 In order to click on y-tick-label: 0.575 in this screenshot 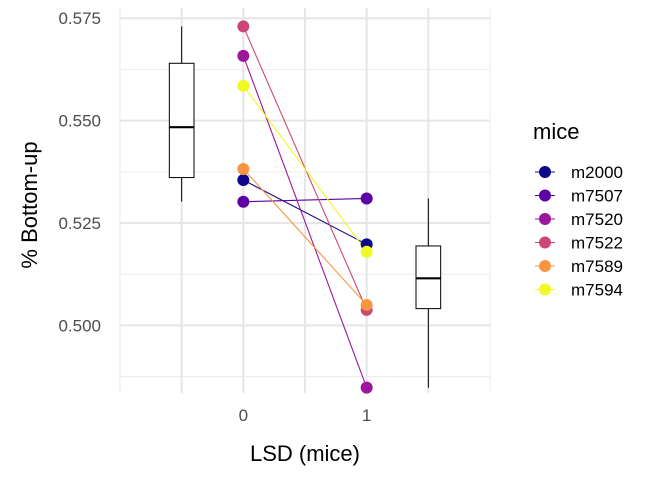, I will do `click(79, 18)`.